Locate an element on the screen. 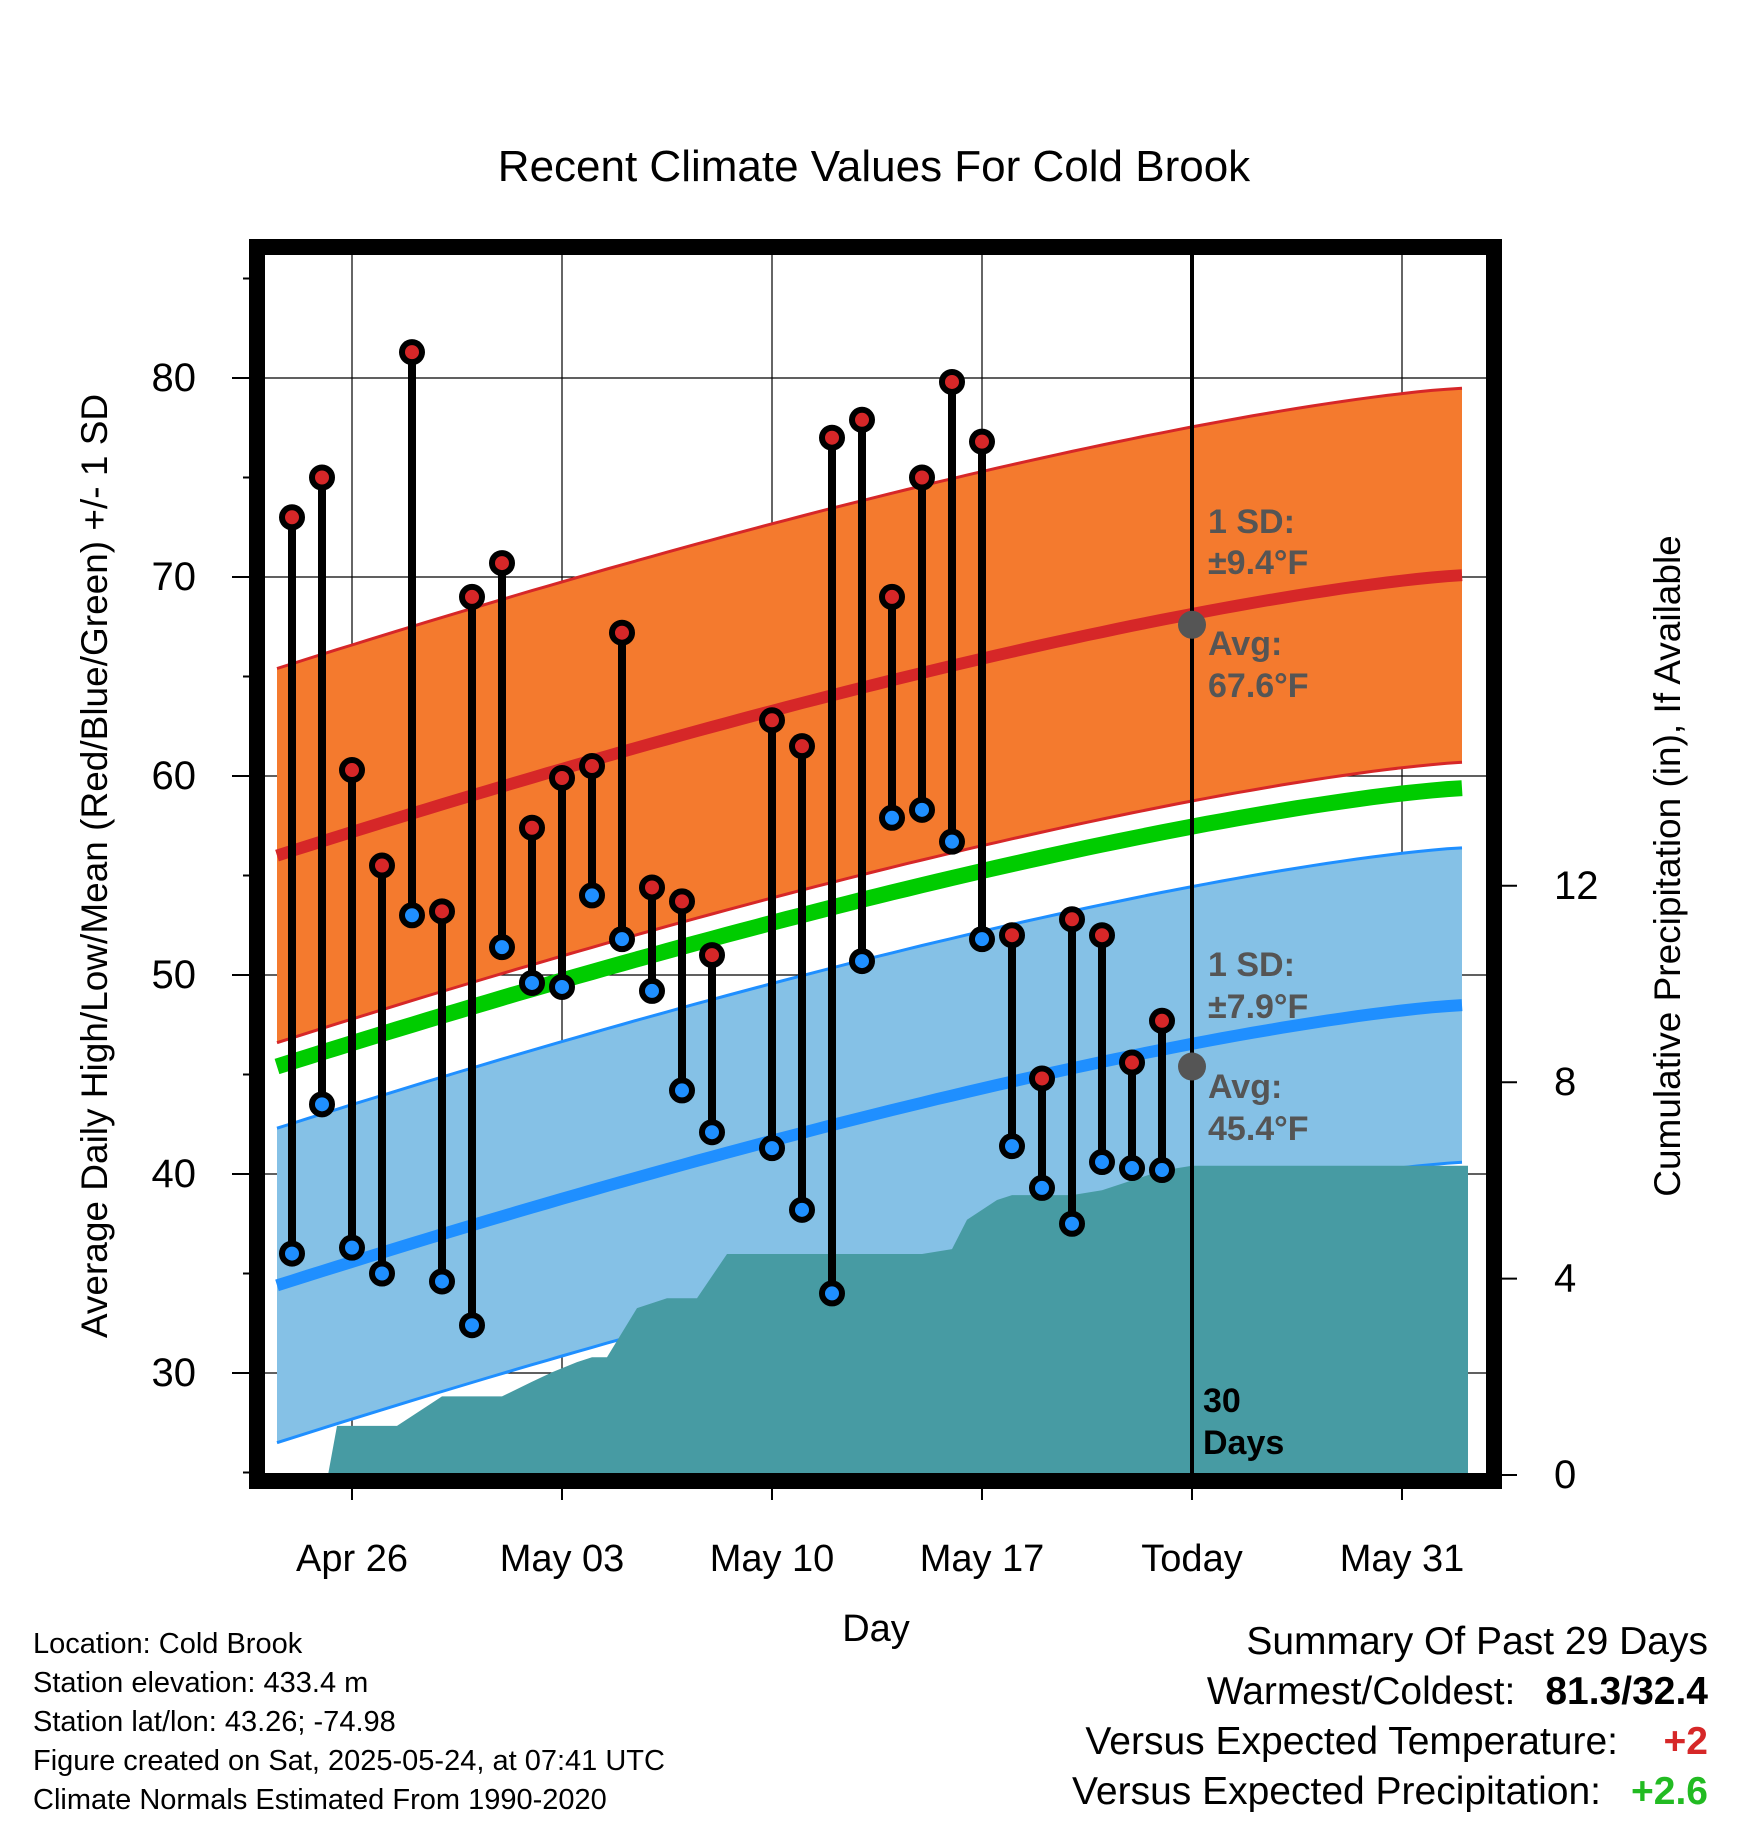 This screenshot has height=1828, width=1748. precip-area is located at coordinates (872, 1320).